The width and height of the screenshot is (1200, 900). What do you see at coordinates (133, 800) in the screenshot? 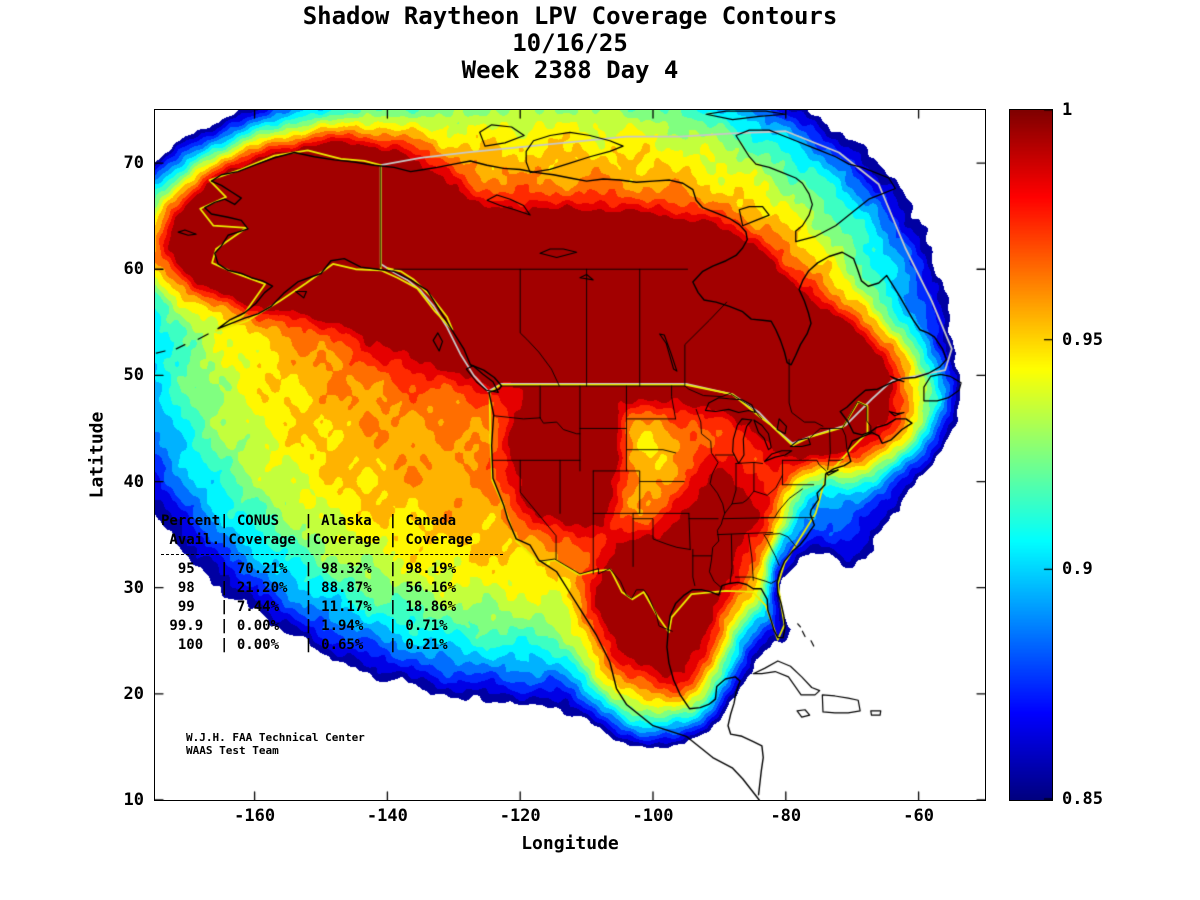
I see `y-tick-label: 10` at bounding box center [133, 800].